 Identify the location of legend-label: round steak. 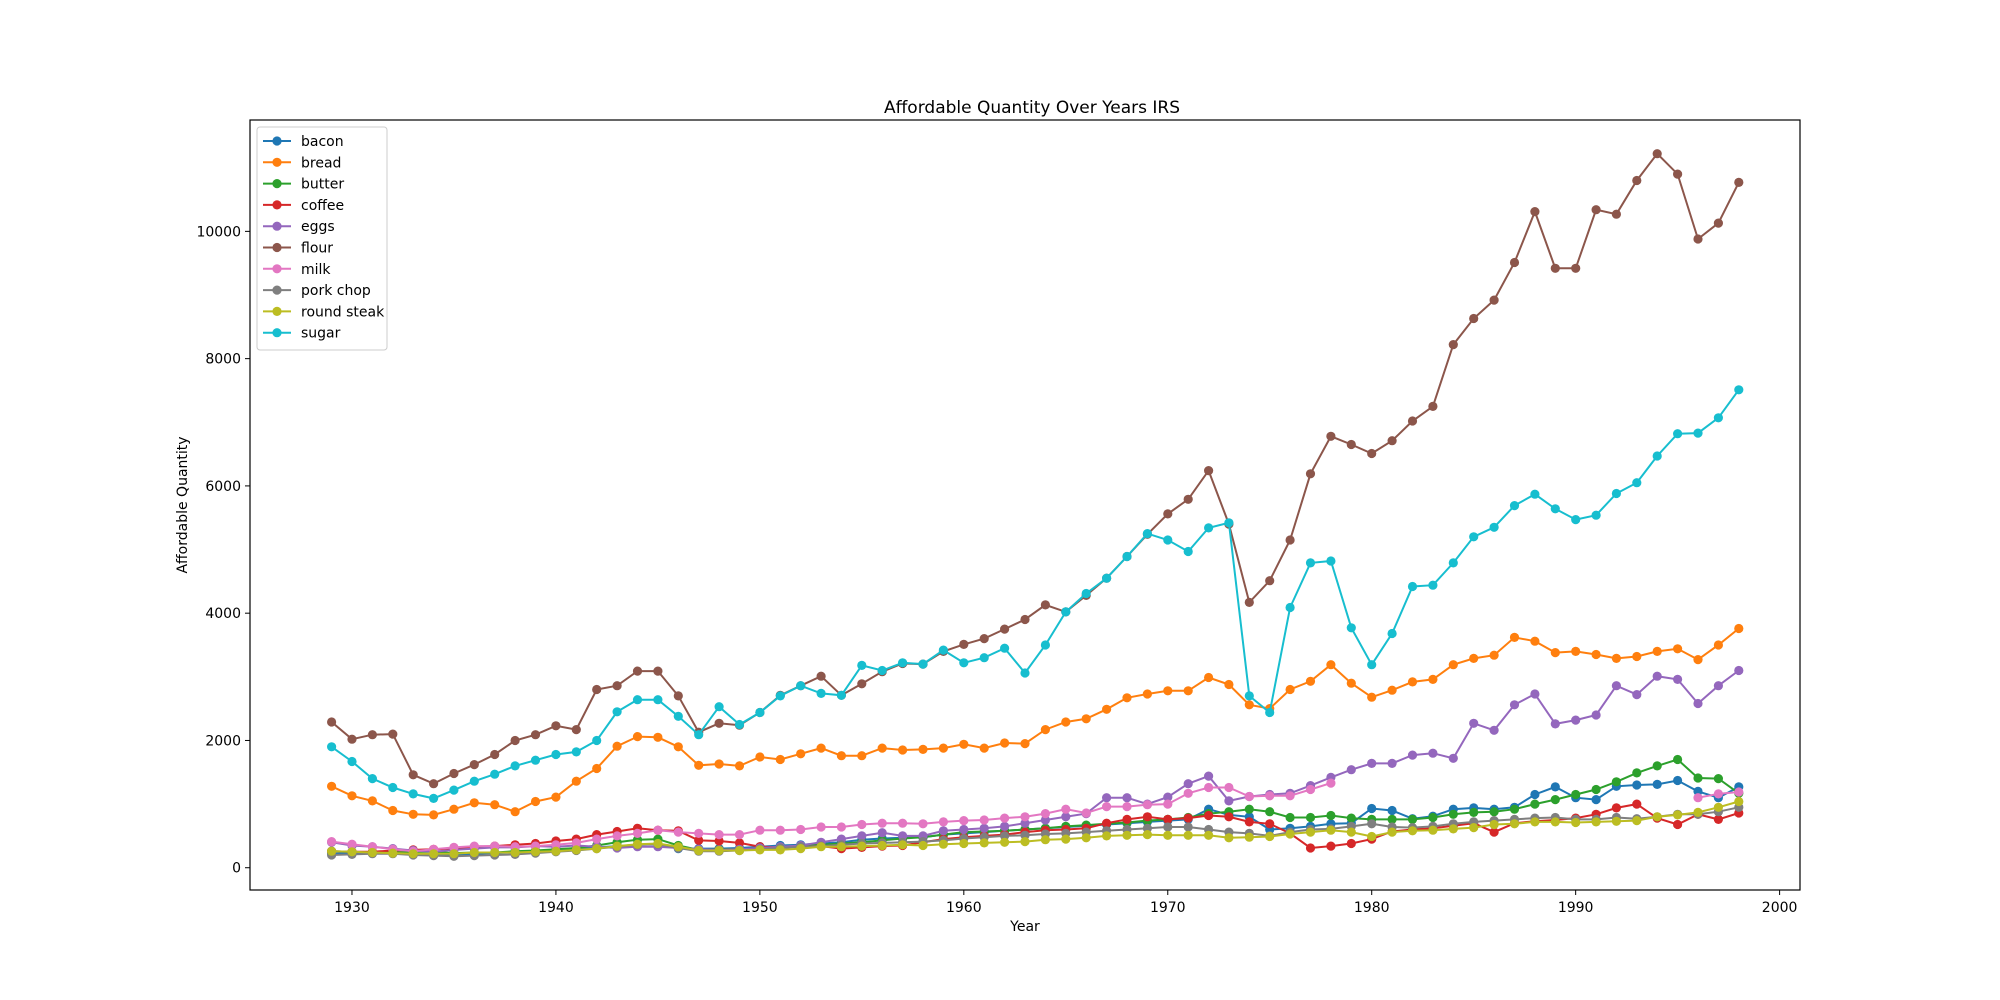
(343, 312).